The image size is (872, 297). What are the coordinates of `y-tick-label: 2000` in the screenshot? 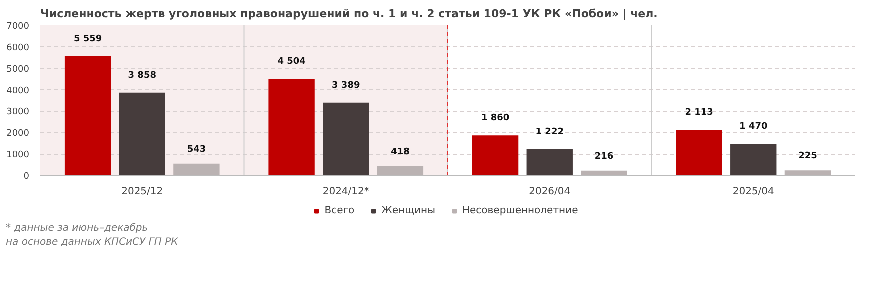 It's located at (18, 134).